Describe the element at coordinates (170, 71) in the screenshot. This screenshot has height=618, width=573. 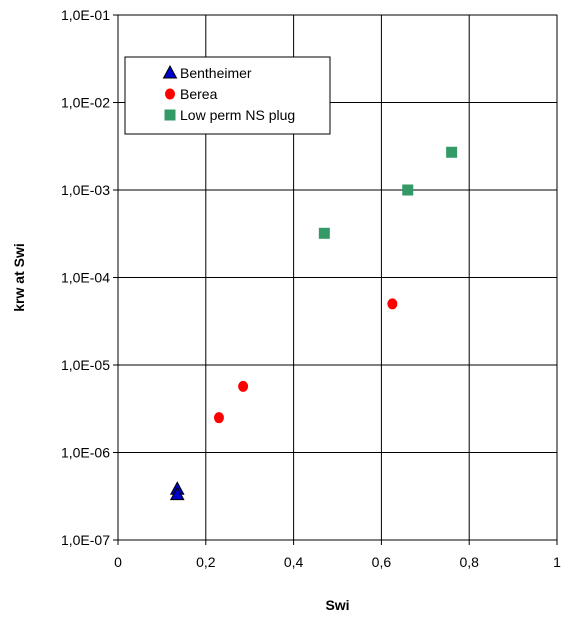
I see `legend-marker-triangle` at that location.